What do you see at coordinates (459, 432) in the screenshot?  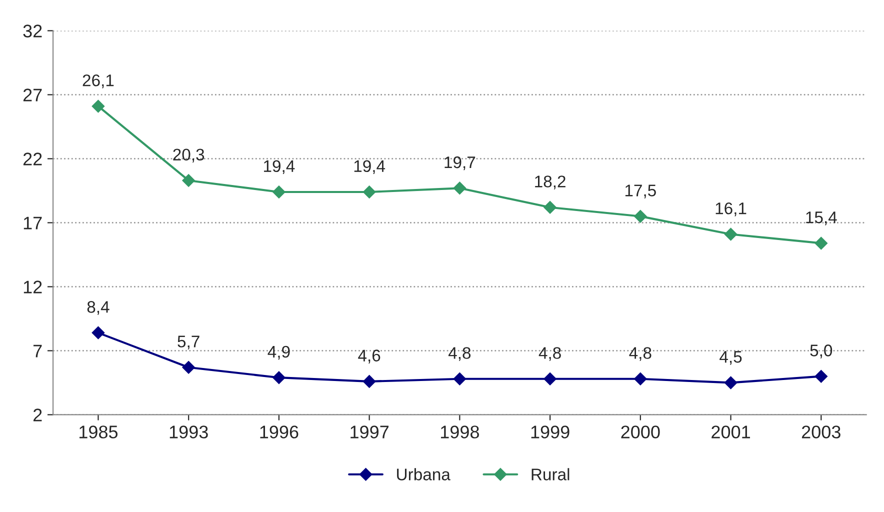 I see `x-tick-label: 1998` at bounding box center [459, 432].